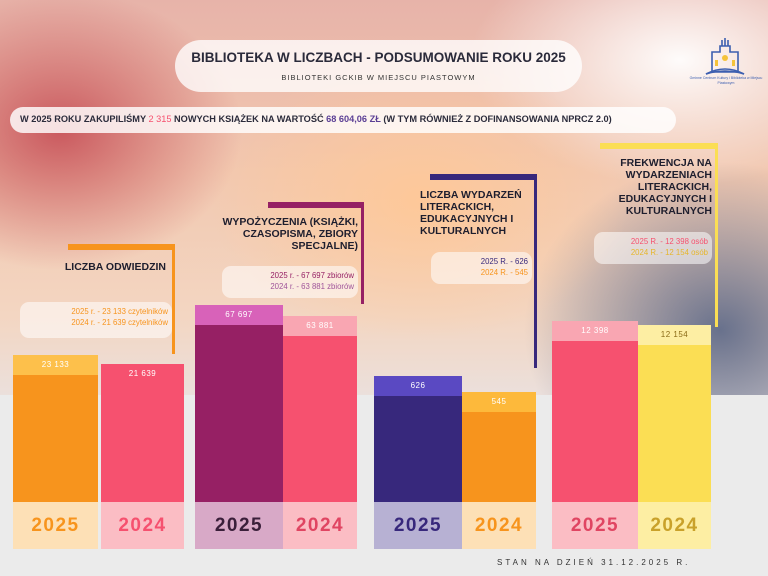 The width and height of the screenshot is (768, 576). What do you see at coordinates (674, 413) in the screenshot?
I see `bar-attendance-2024: 12 154` at bounding box center [674, 413].